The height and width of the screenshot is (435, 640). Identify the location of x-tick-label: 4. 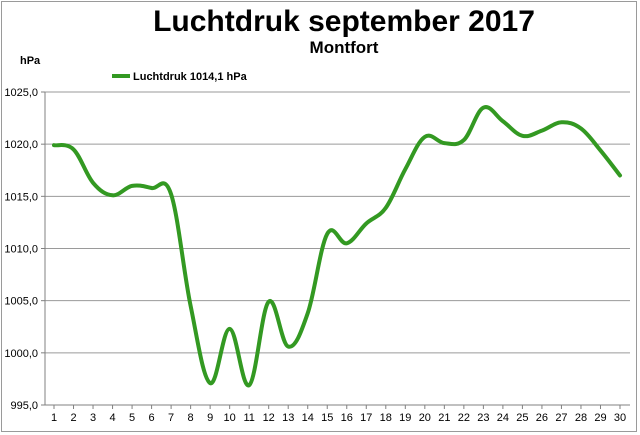
(112, 418).